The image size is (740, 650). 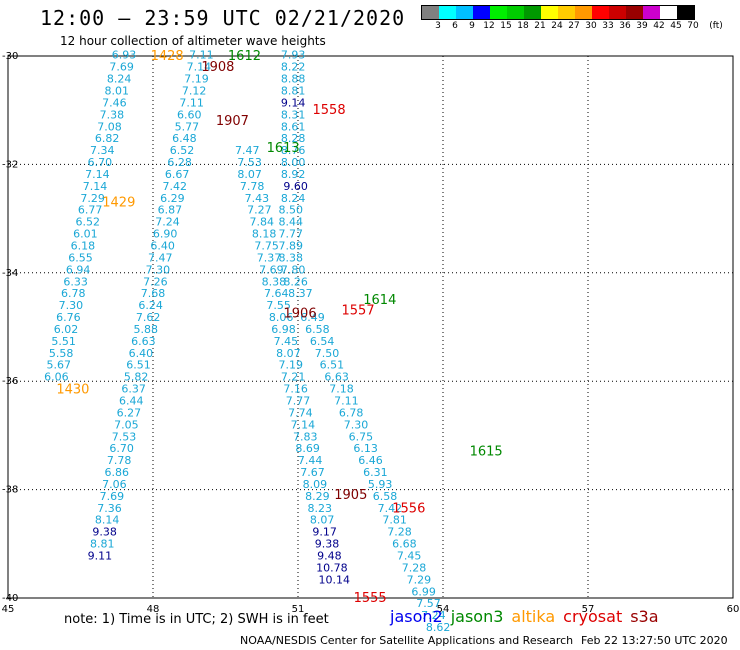 I want to click on swh-value: 7.43, so click(x=257, y=198).